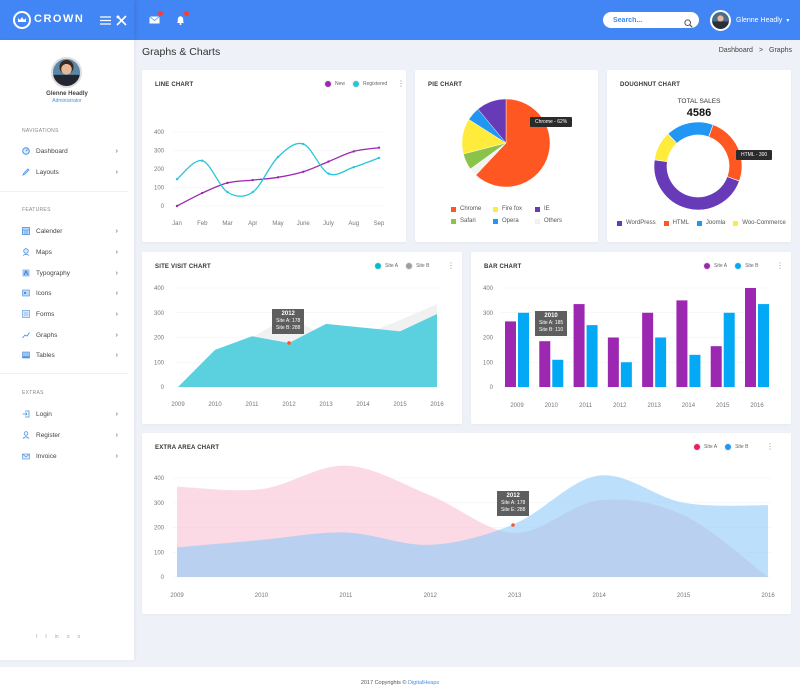 This screenshot has width=800, height=700. I want to click on legend-joomla: Joomla, so click(710, 223).